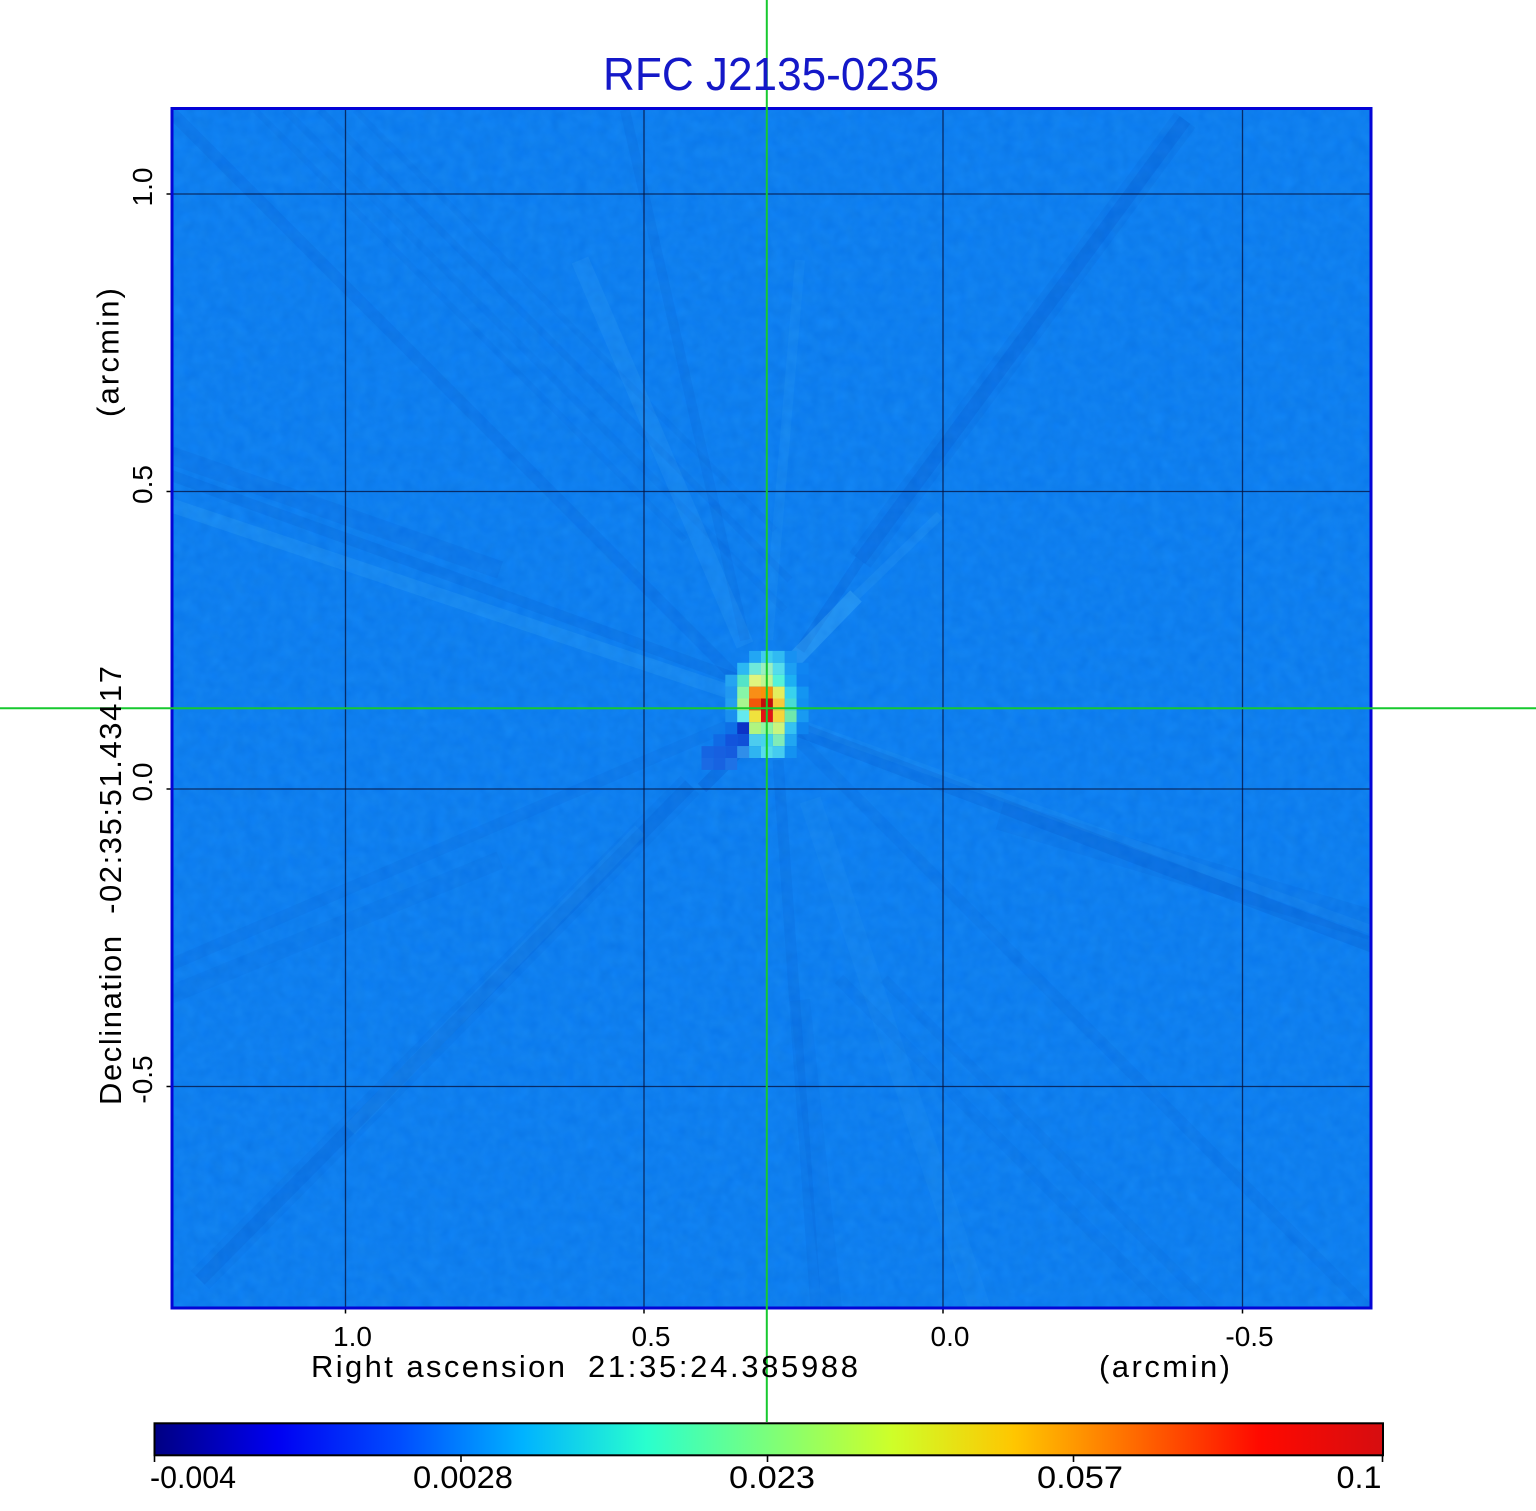 The width and height of the screenshot is (1536, 1511). I want to click on svg-text: RFC J2135-0235, so click(771, 74).